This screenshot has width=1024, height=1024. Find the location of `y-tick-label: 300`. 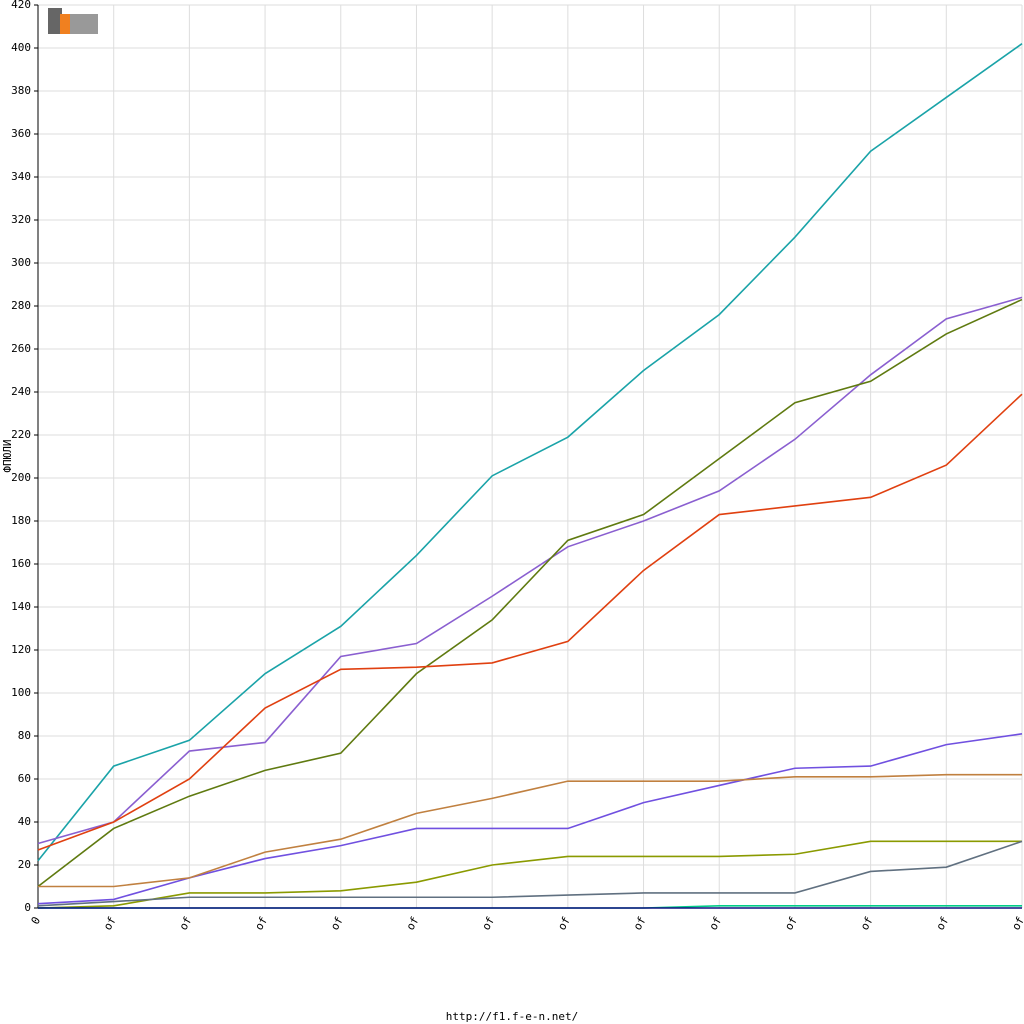

y-tick-label: 300 is located at coordinates (21, 262).